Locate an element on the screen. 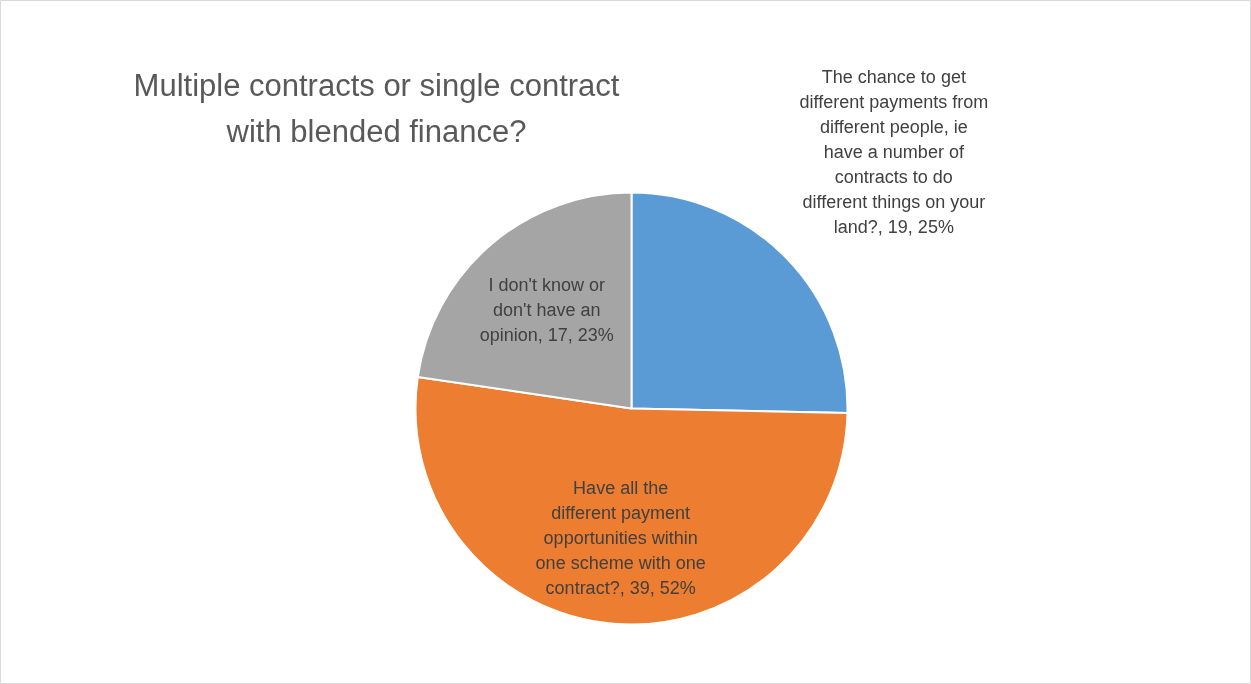 This screenshot has height=684, width=1251. slice-label: I don't know or don't have an opinion, 17, 23% is located at coordinates (546, 310).